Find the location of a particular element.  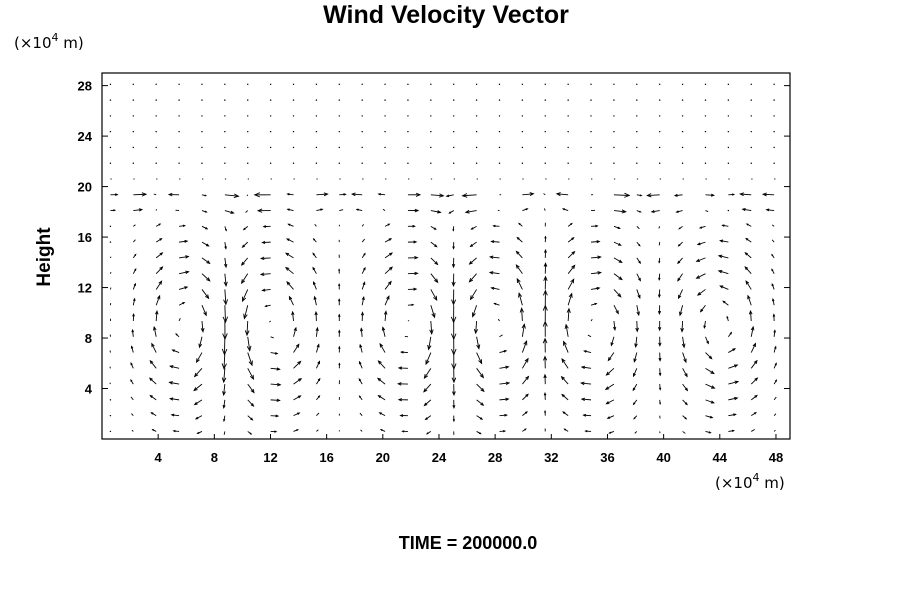

x-unit-label: (×104 m) is located at coordinates (750, 481).